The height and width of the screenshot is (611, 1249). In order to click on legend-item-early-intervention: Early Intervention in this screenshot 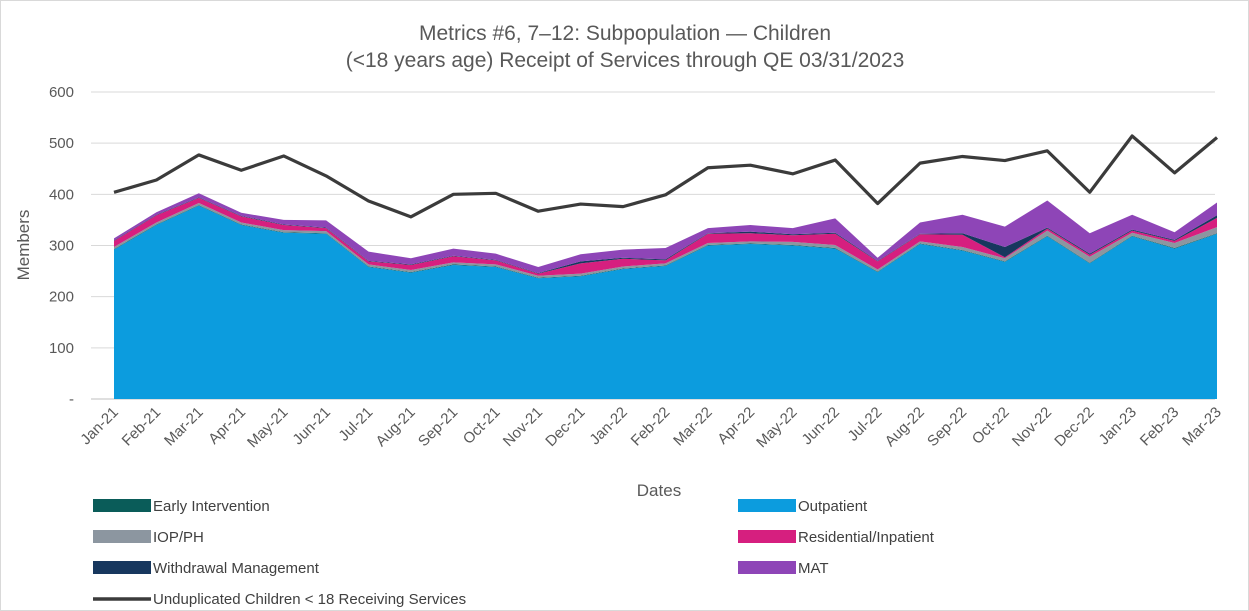, I will do `click(181, 506)`.